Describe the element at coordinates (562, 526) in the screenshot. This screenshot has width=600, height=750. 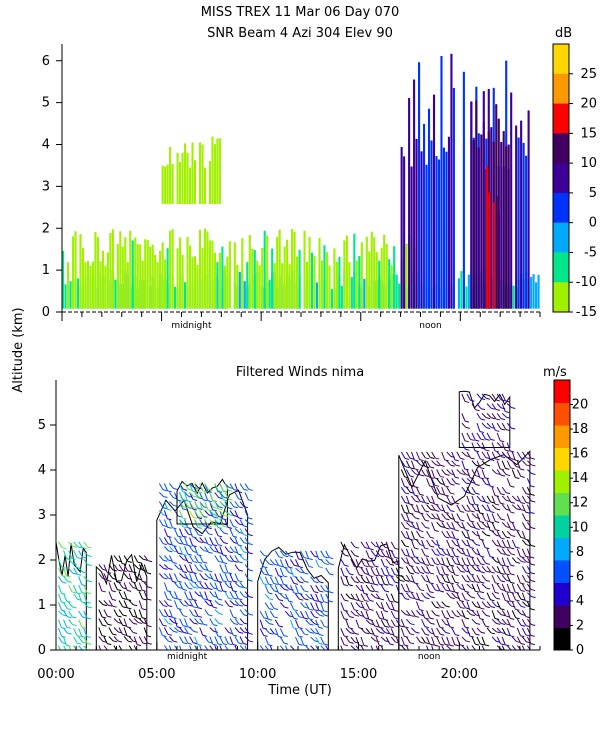
I see `winds-colorbar-swatch` at that location.